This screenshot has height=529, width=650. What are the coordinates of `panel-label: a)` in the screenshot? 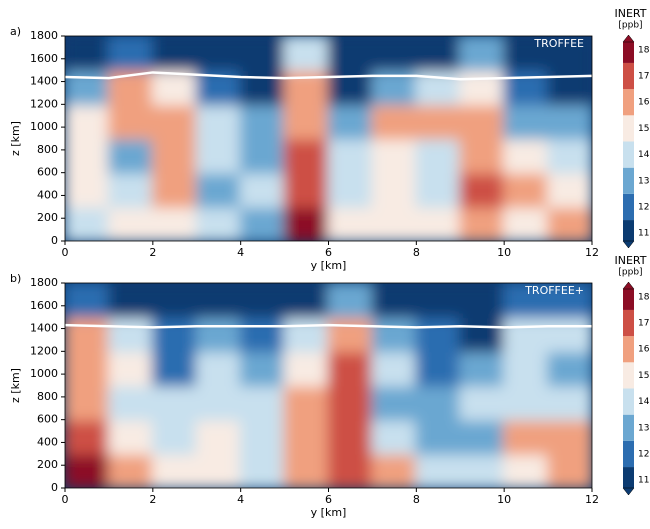 It's located at (15, 31).